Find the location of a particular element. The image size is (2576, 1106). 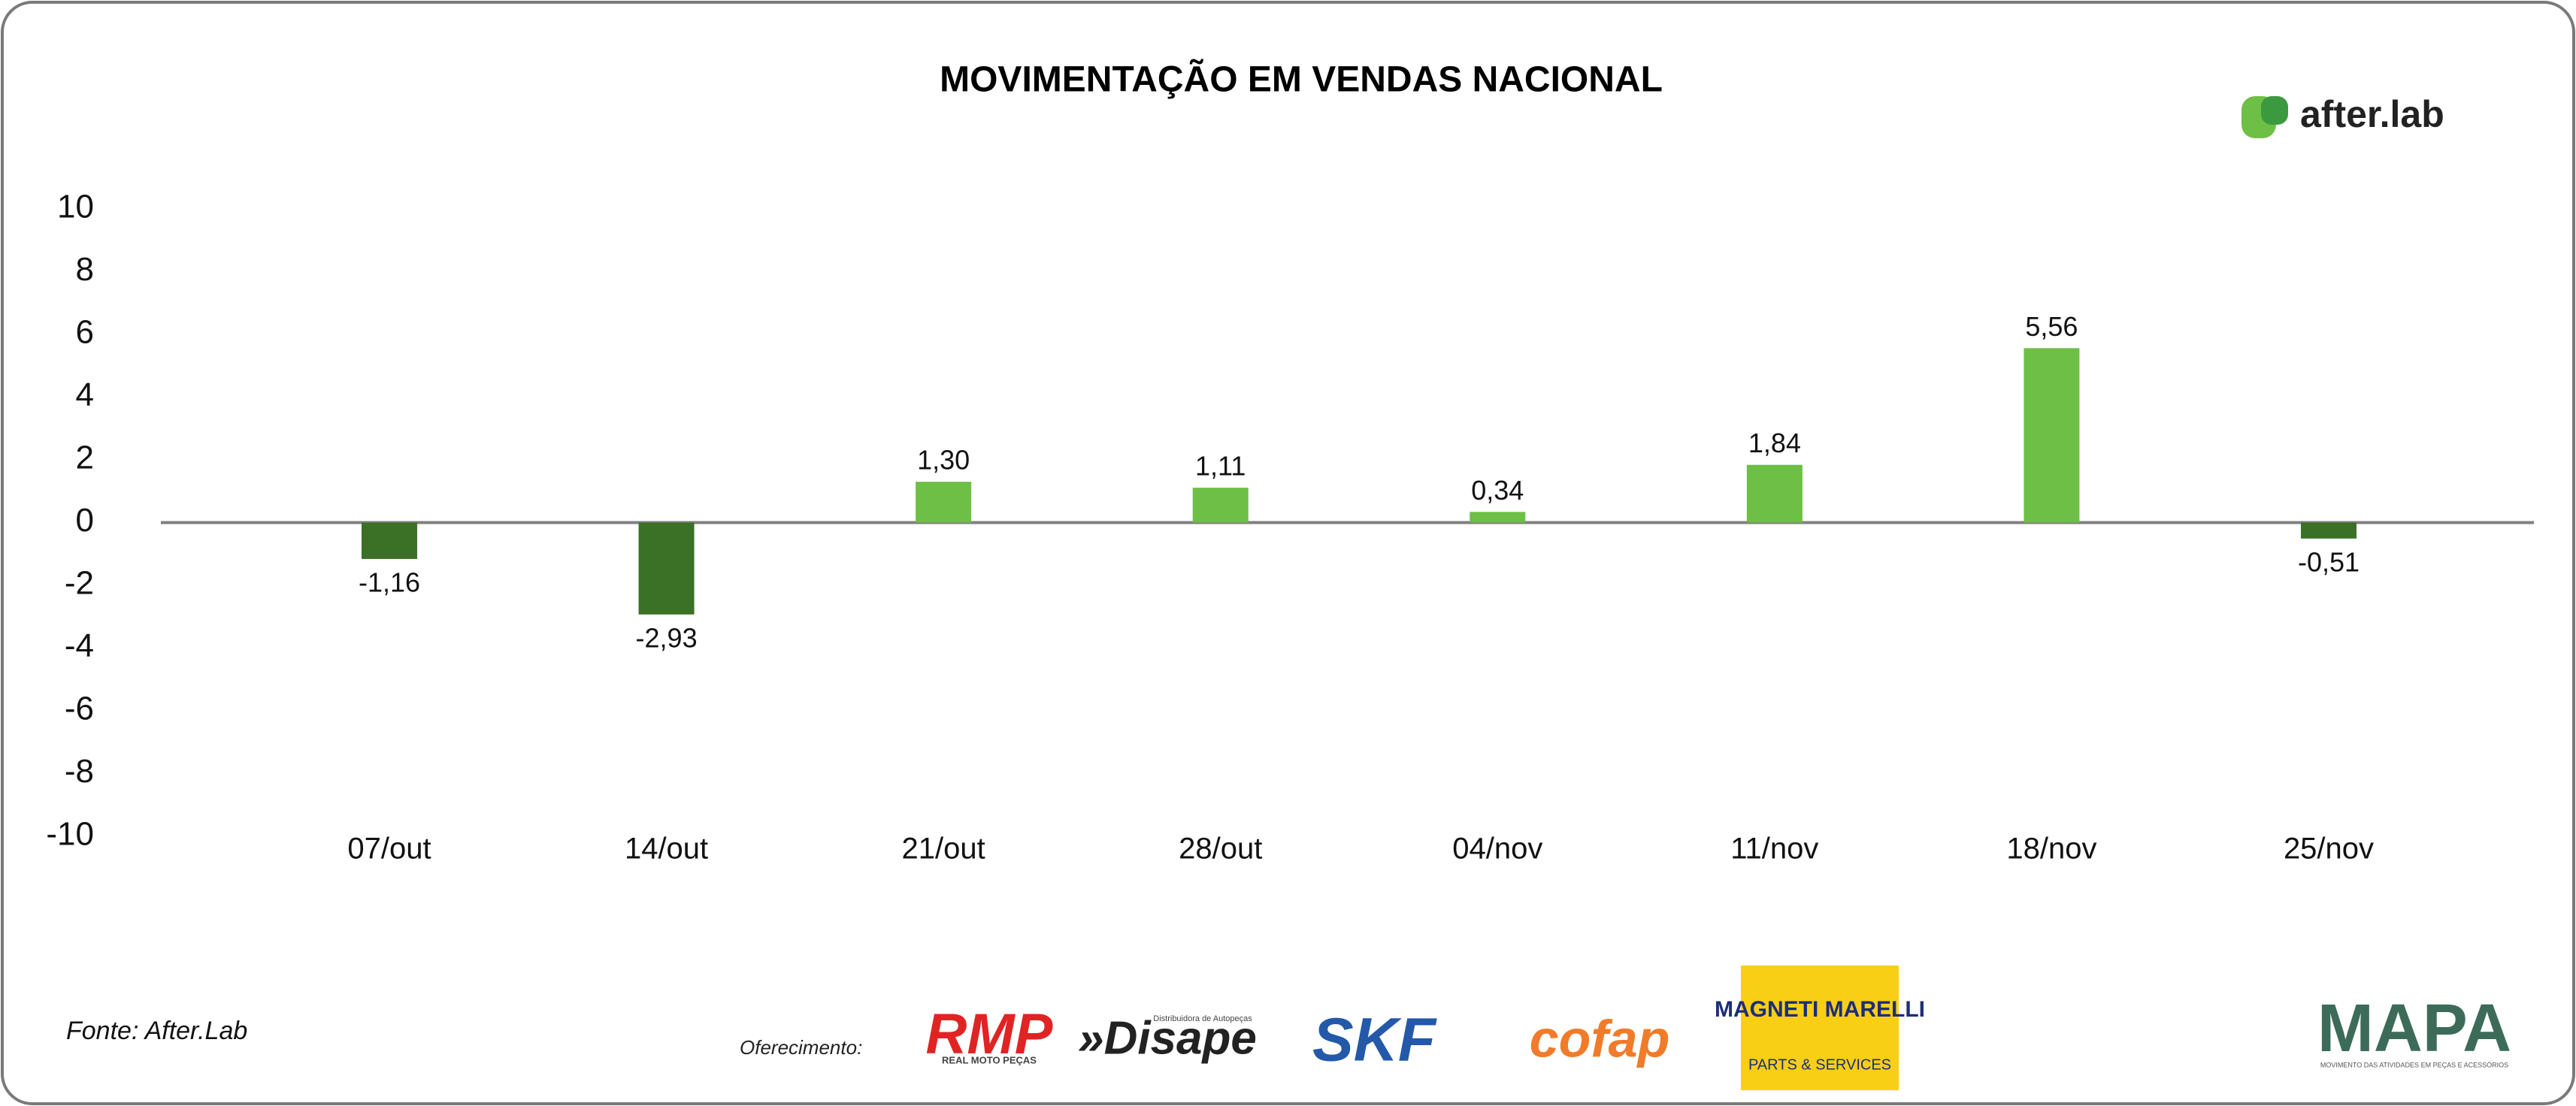

sponsor-box is located at coordinates (1820, 1027).